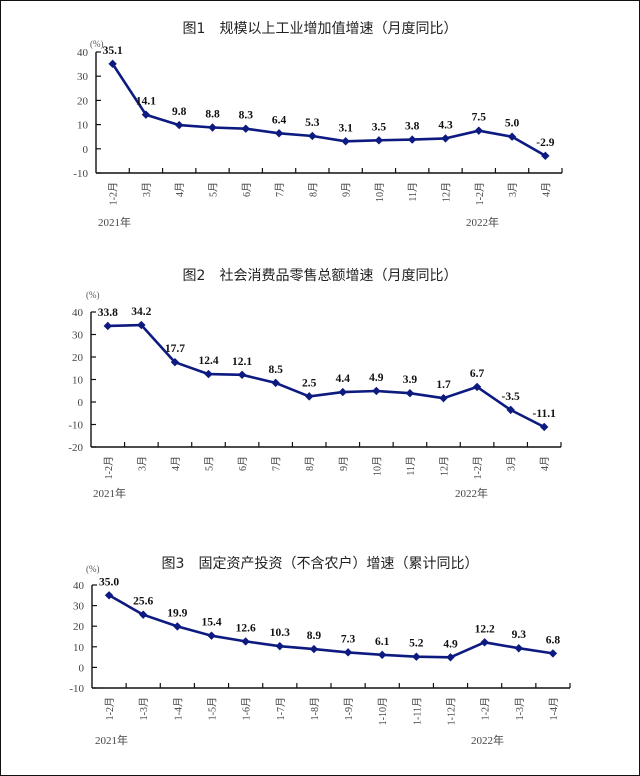 The width and height of the screenshot is (640, 776). I want to click on data-label: 6.8, so click(553, 640).